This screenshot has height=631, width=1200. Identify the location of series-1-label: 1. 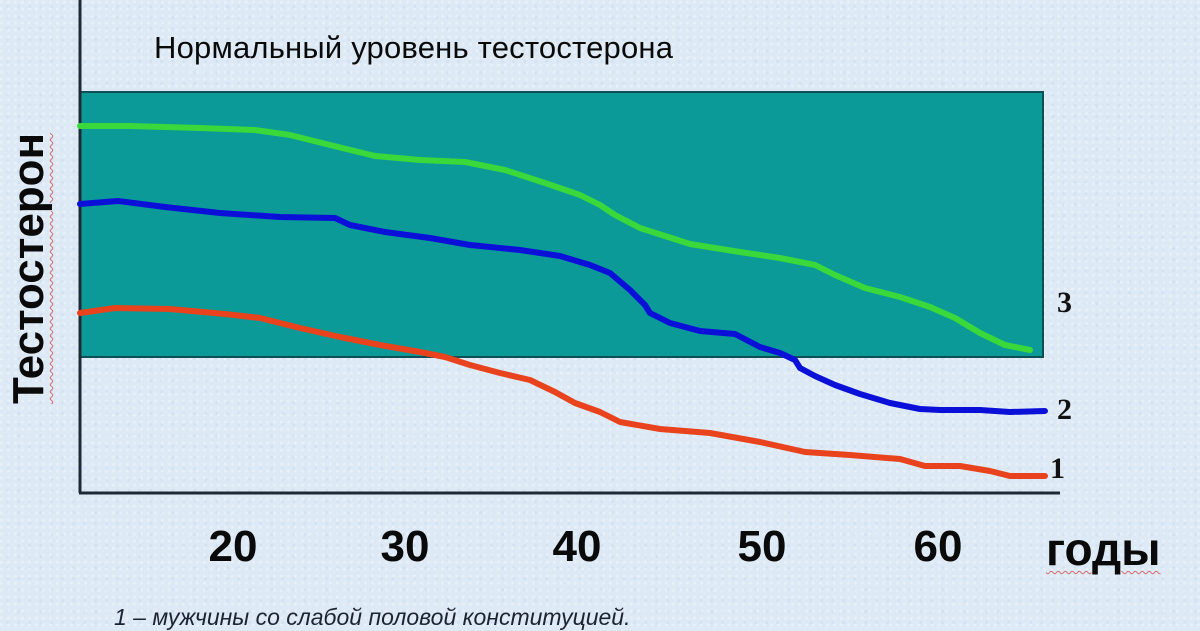
(1057, 468).